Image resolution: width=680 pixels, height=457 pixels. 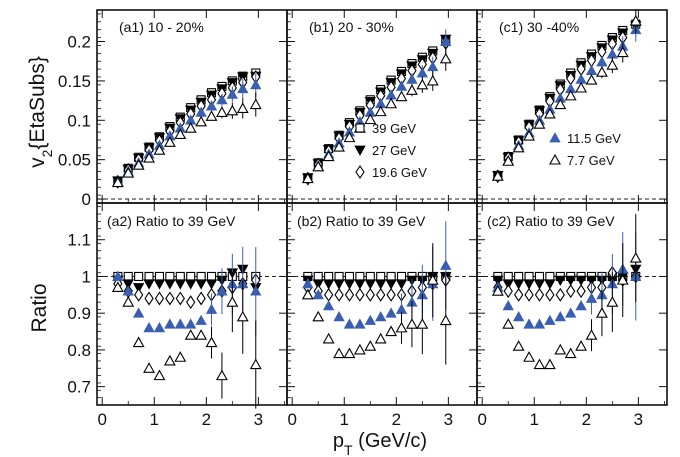 I want to click on x-tick-label: 0, so click(x=101, y=419).